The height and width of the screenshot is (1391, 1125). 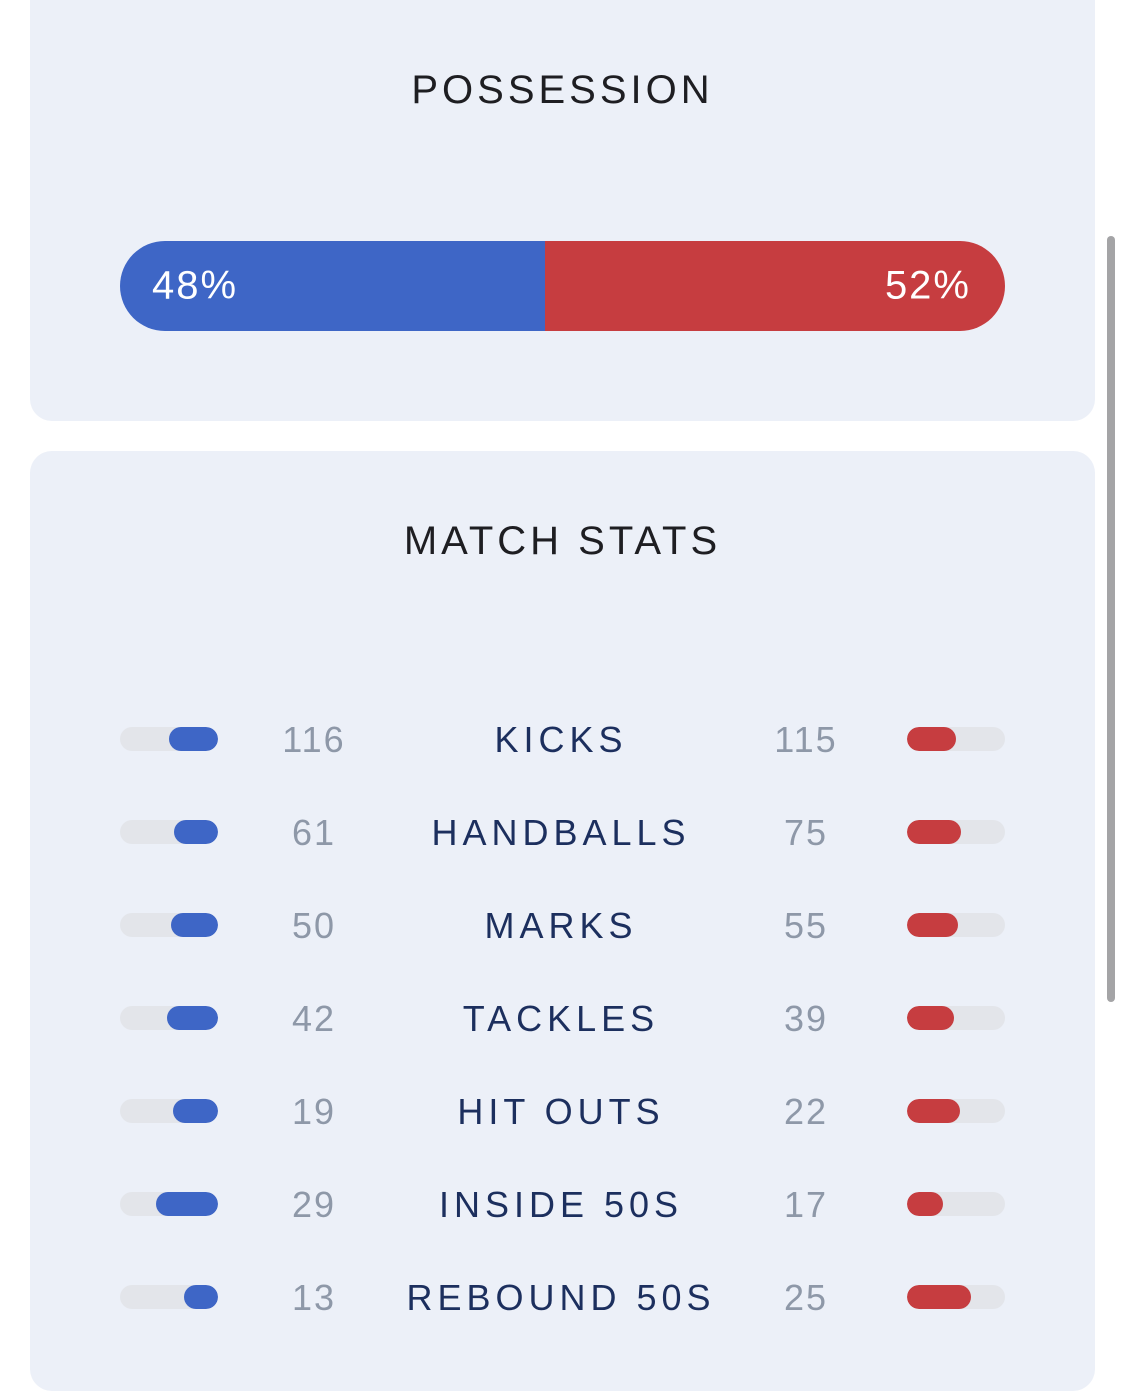 What do you see at coordinates (314, 1018) in the screenshot?
I see `home-stat-value: 42` at bounding box center [314, 1018].